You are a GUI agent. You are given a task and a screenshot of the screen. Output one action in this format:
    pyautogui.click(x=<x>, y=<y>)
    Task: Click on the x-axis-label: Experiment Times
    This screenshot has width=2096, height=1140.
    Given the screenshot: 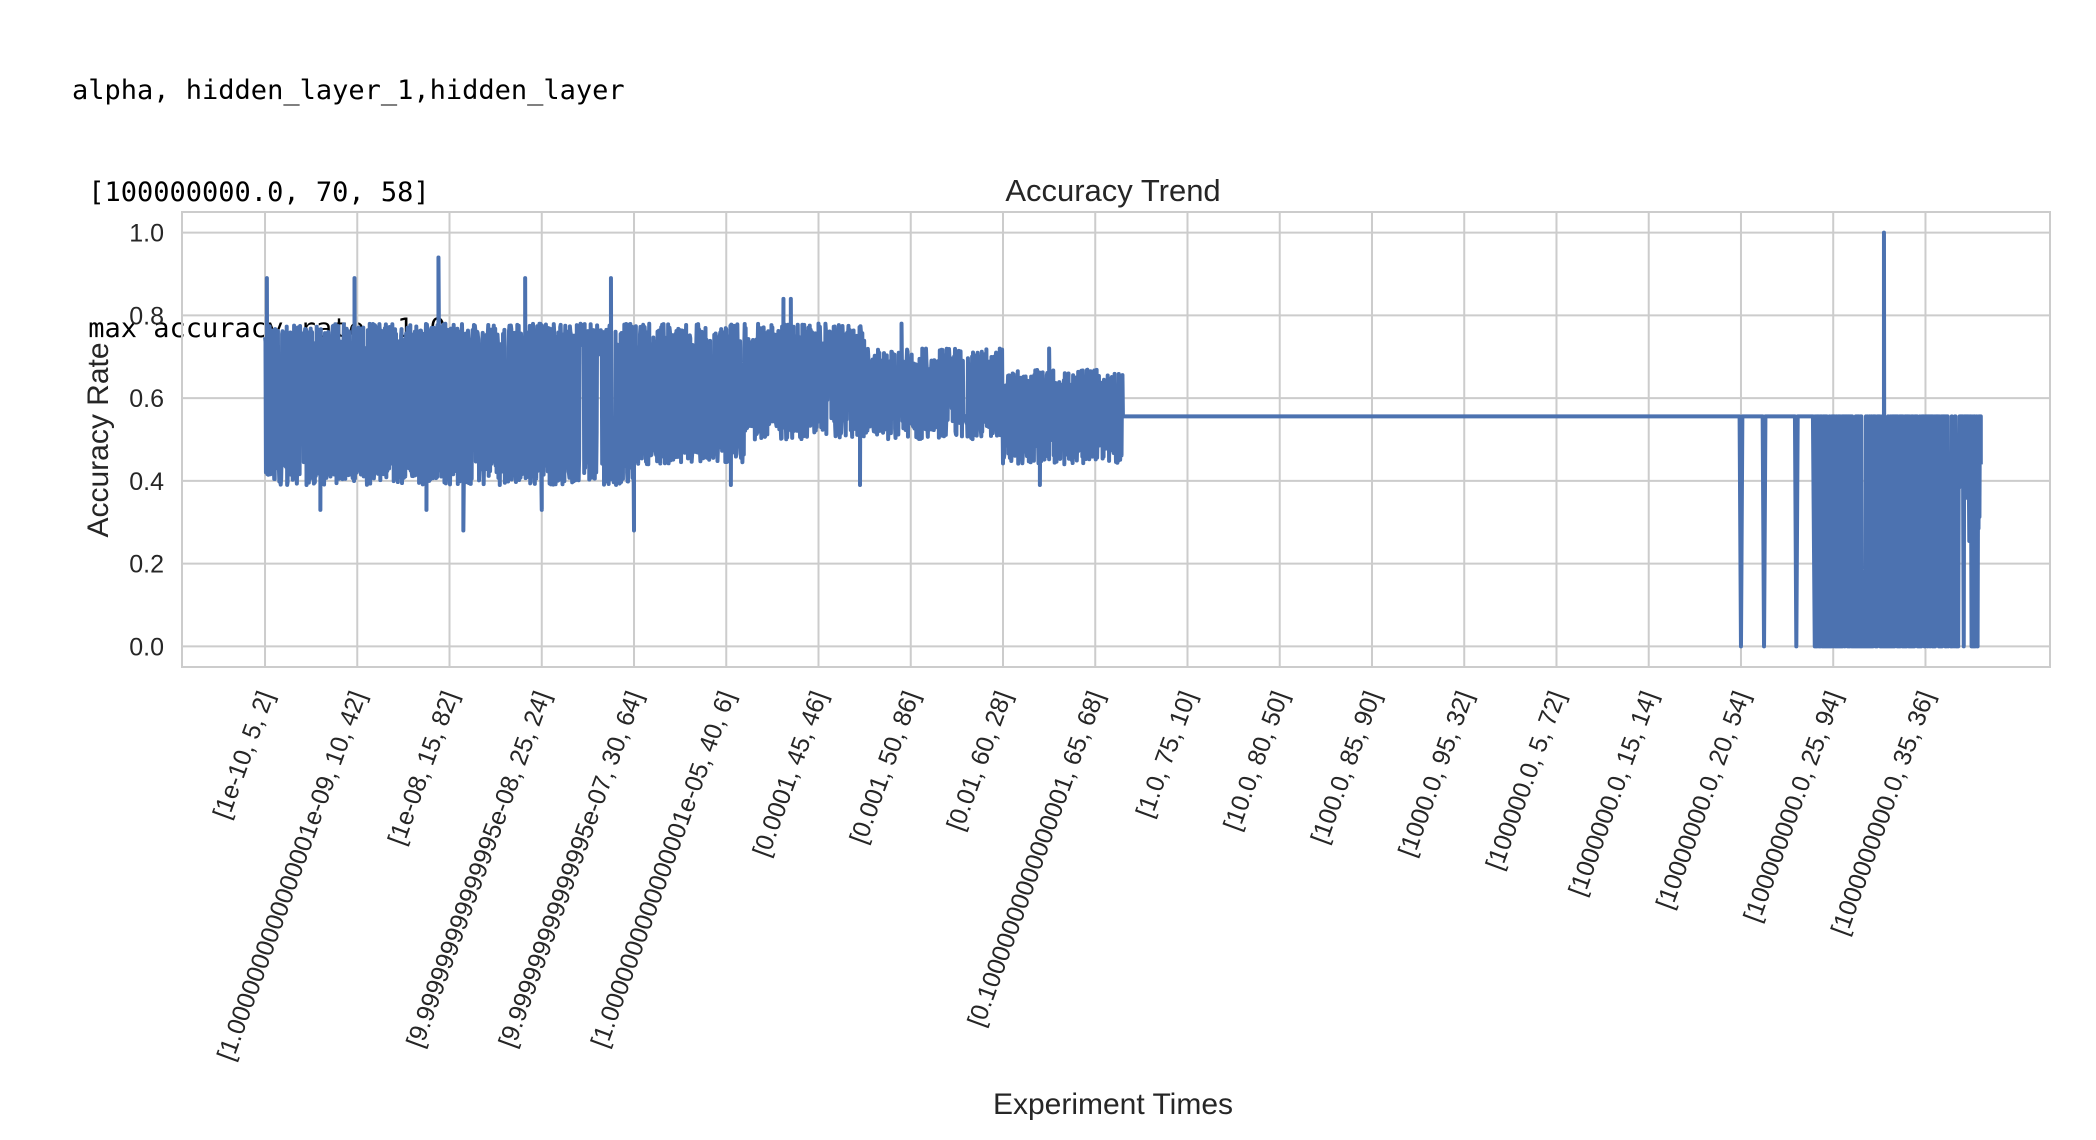 What is the action you would take?
    pyautogui.click(x=1113, y=1104)
    